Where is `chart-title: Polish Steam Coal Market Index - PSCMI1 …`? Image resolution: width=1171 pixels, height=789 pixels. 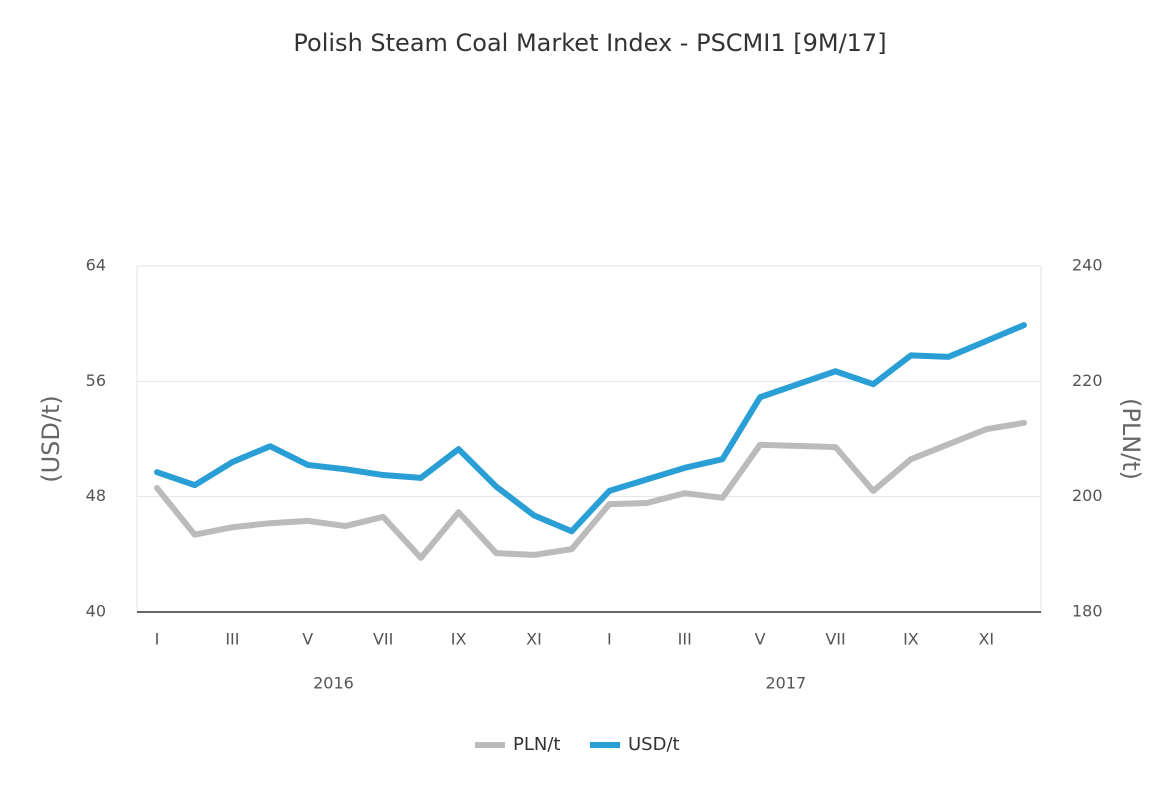 chart-title: Polish Steam Coal Market Index - PSCMI1 … is located at coordinates (589, 43).